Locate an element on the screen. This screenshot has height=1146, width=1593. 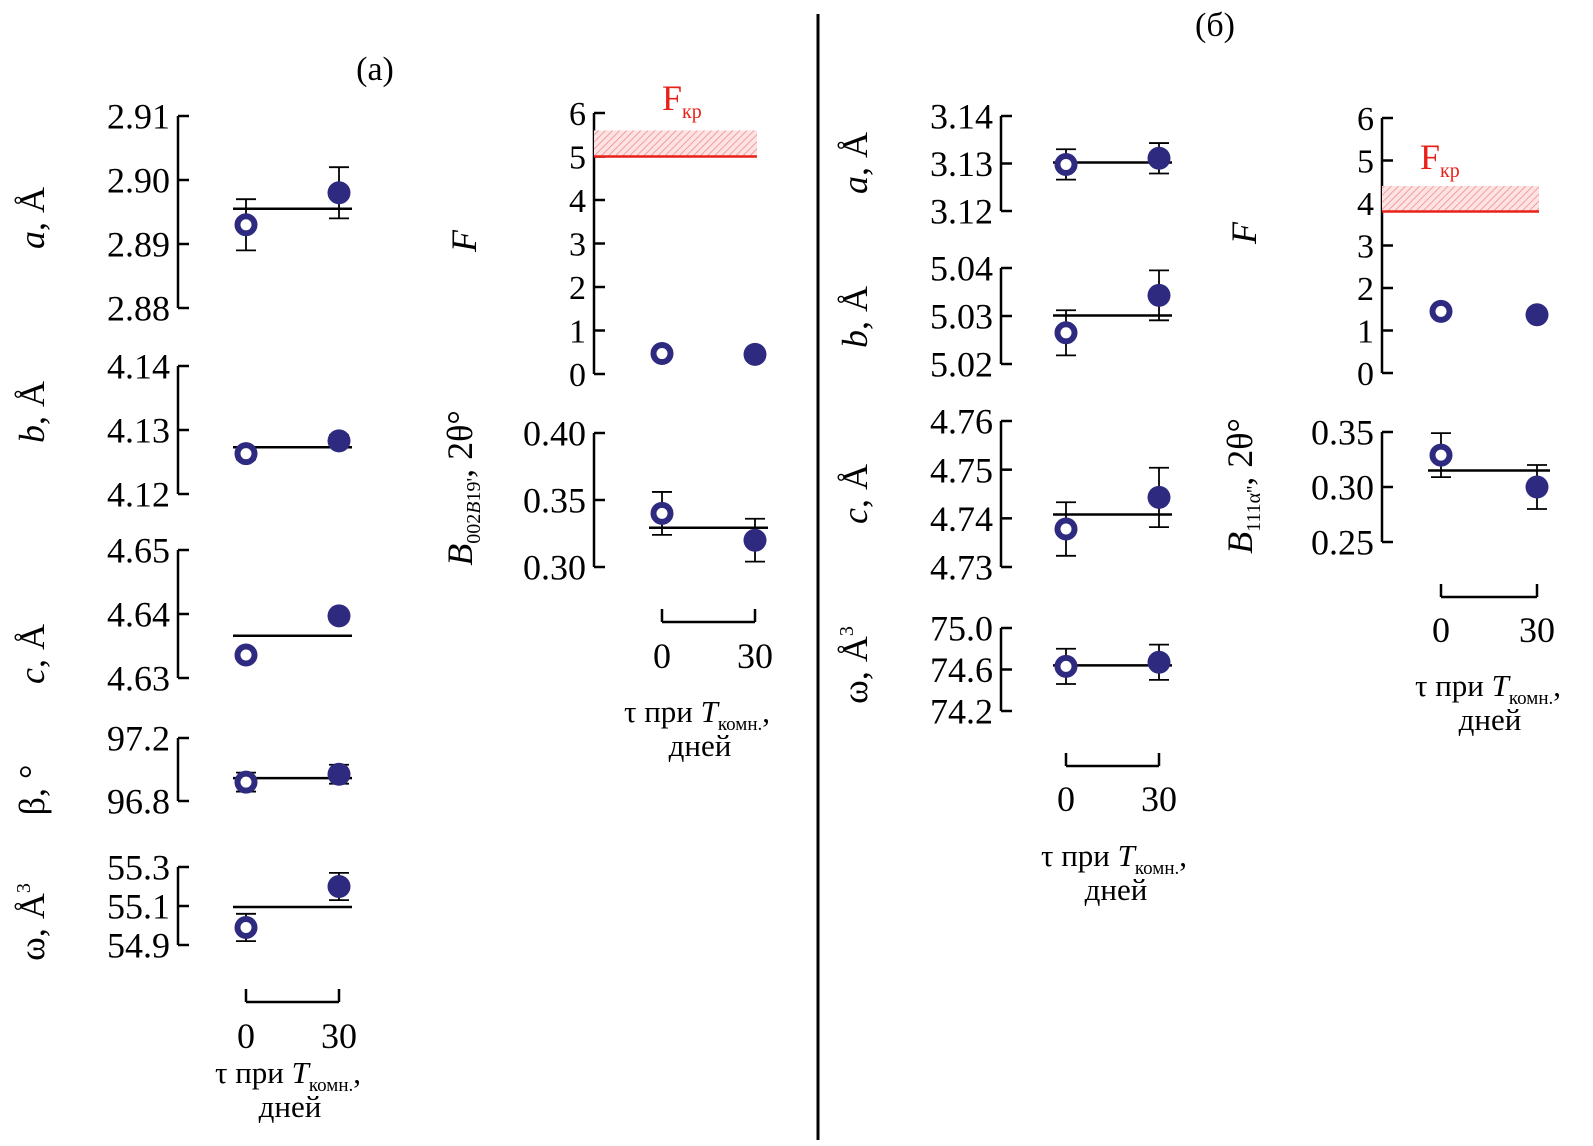
subplot-a-B: 0.40 0.35 0.30 0 30 is located at coordinates (648, 545).